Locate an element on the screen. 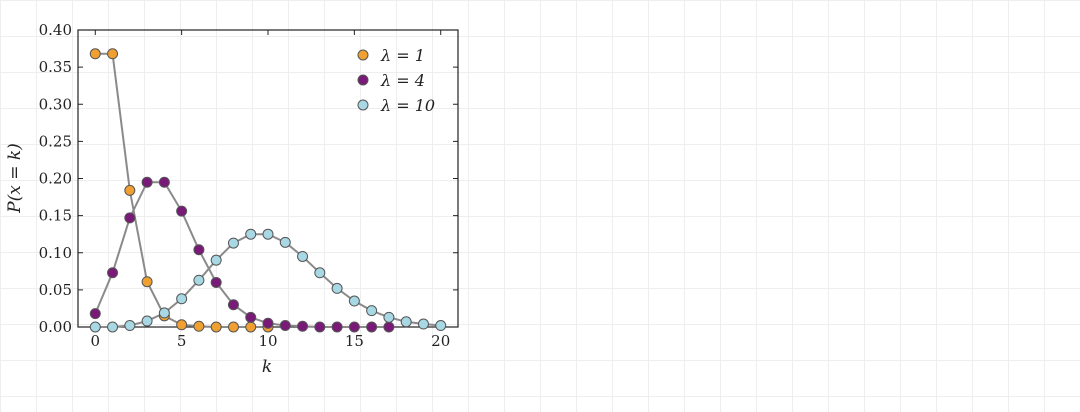  y-tick-label: 0.10 is located at coordinates (55, 253).